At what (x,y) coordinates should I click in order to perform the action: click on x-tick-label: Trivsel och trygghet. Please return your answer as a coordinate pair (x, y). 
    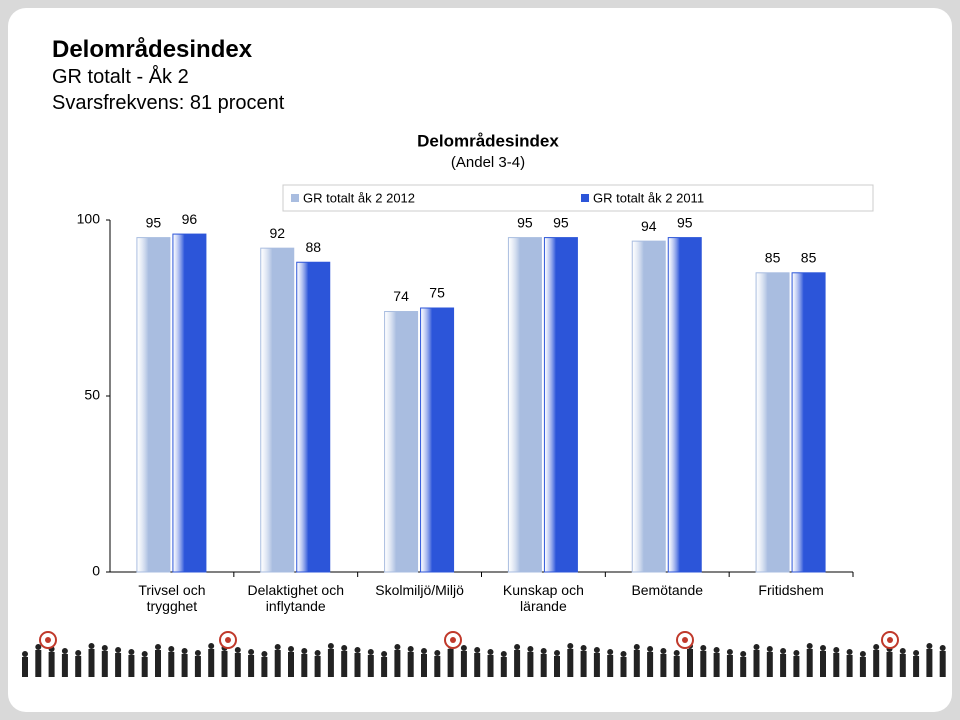
    Looking at the image, I should click on (172, 598).